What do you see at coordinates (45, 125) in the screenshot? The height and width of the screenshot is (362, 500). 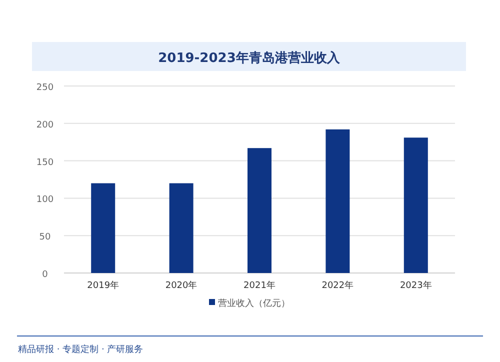 I see `y-tick-label: 200` at bounding box center [45, 125].